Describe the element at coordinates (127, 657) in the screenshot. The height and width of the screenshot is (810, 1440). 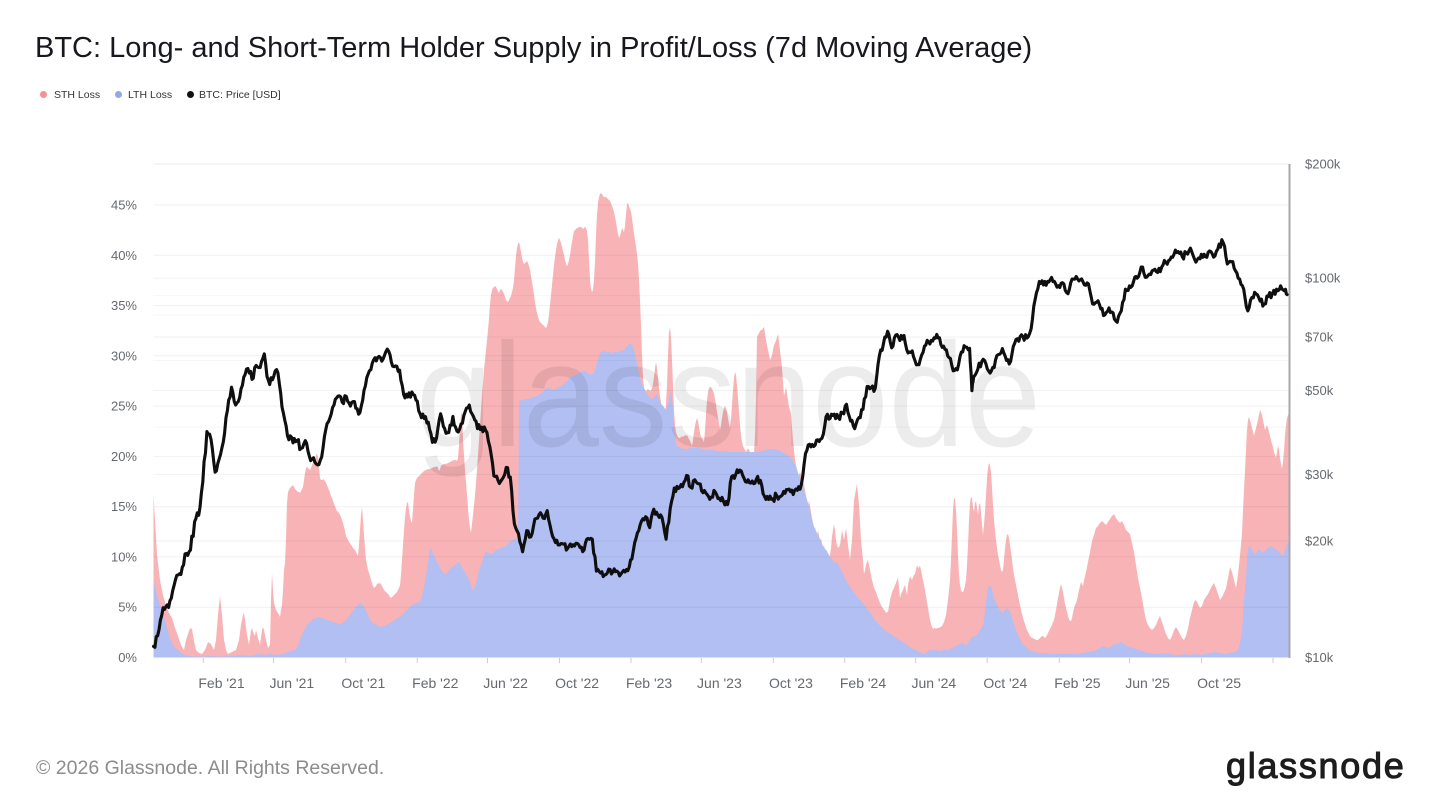
I see `svg-text: 0%` at that location.